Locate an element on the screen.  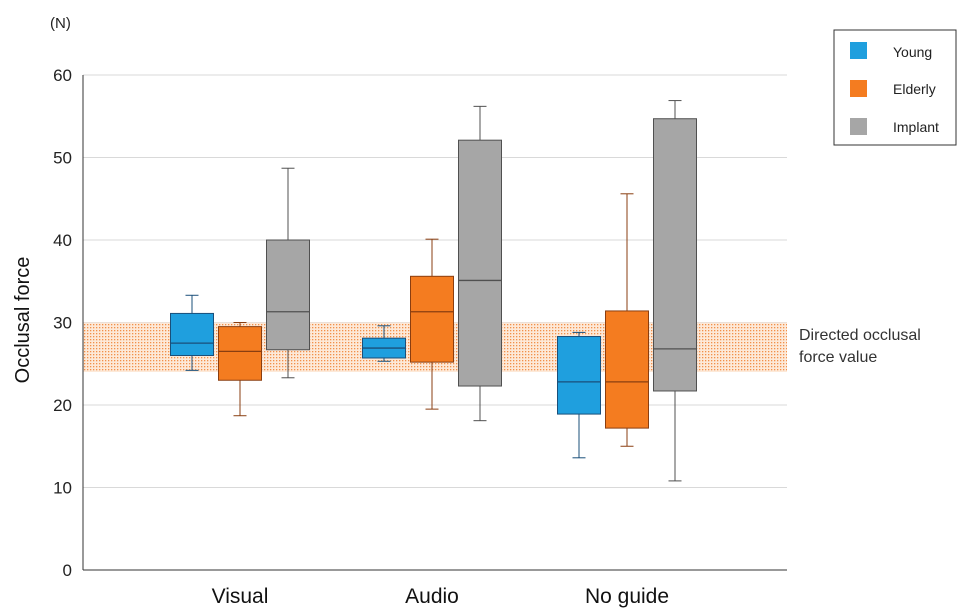
x-category-label-0: Visual is located at coordinates (240, 596).